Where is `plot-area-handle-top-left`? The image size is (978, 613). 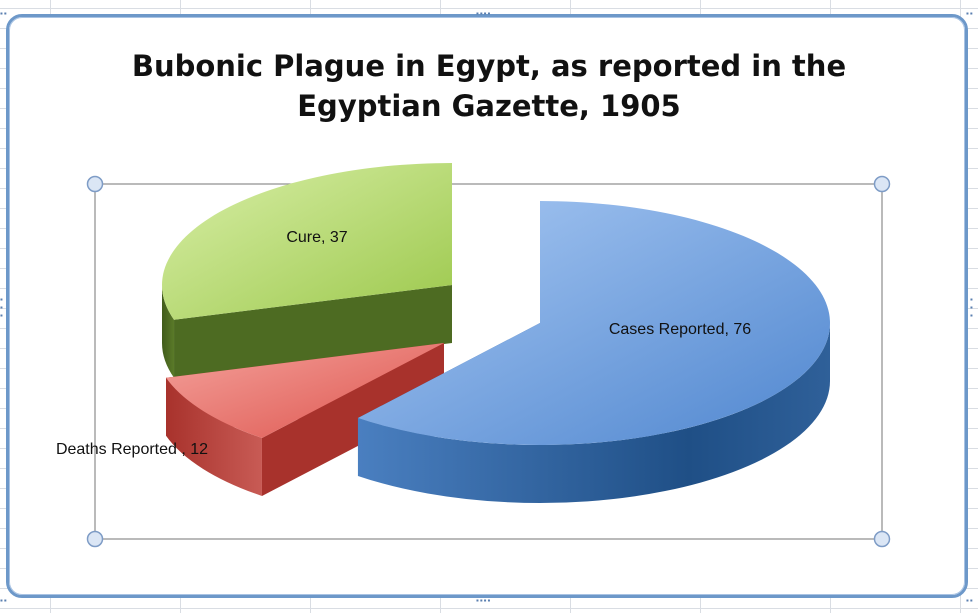
plot-area-handle-top-left is located at coordinates (95, 184).